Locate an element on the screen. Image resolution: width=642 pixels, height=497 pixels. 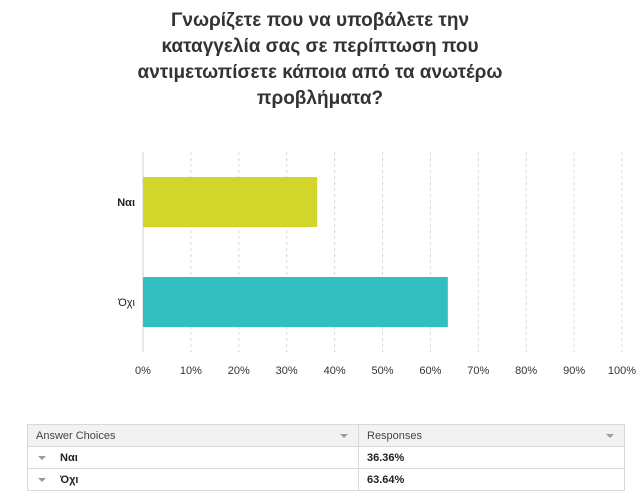
header-responses-label: Responses is located at coordinates (395, 435).